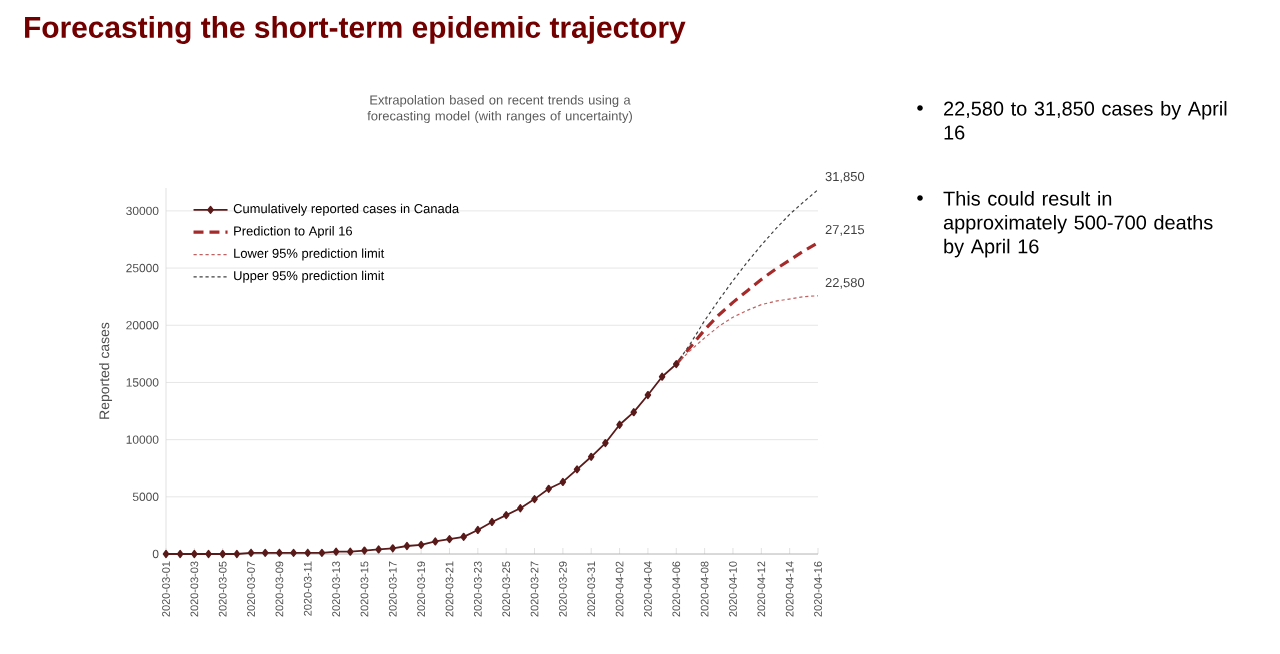  I want to click on text: This could result in approximately 500-700 deaths by April 16, so click(1078, 224).